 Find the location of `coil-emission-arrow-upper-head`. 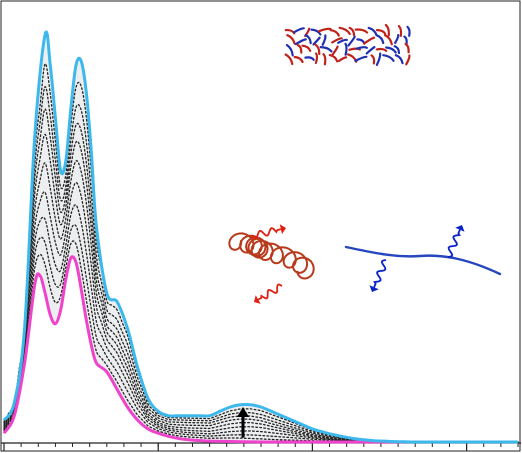

coil-emission-arrow-upper-head is located at coordinates (282, 229).